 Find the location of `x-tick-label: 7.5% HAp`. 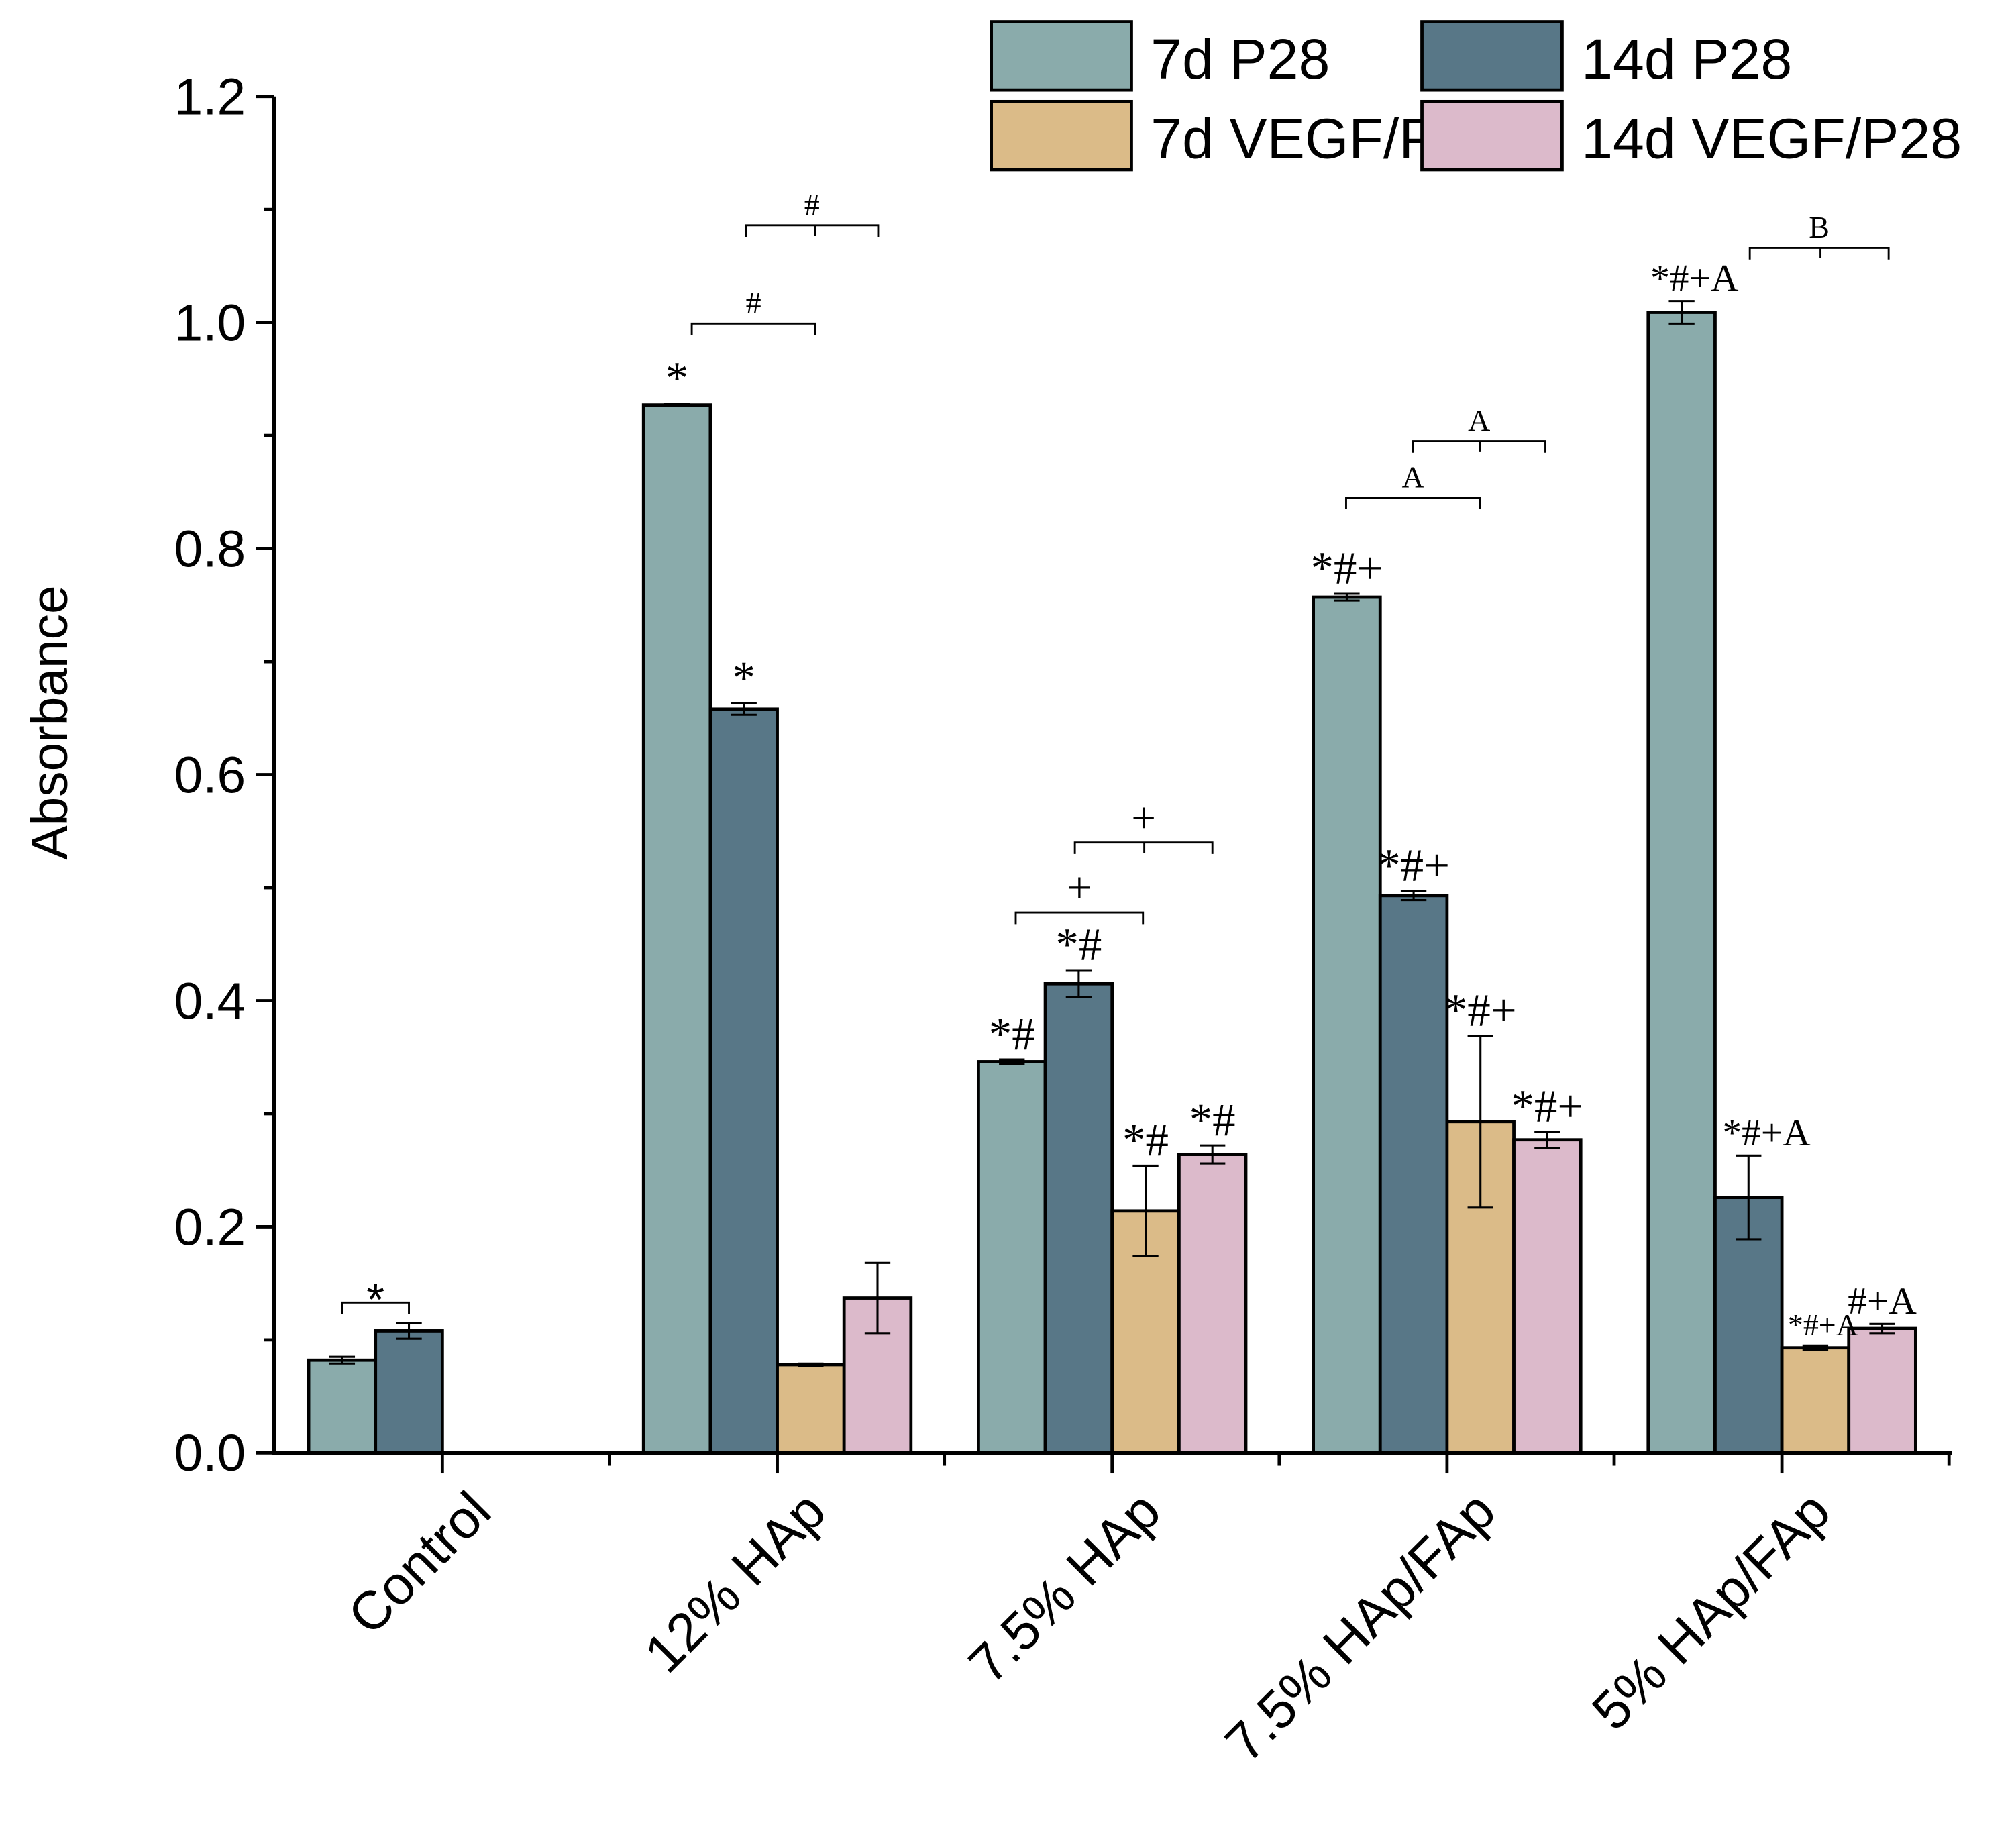

x-tick-label: 7.5% HAp is located at coordinates (1064, 1587).